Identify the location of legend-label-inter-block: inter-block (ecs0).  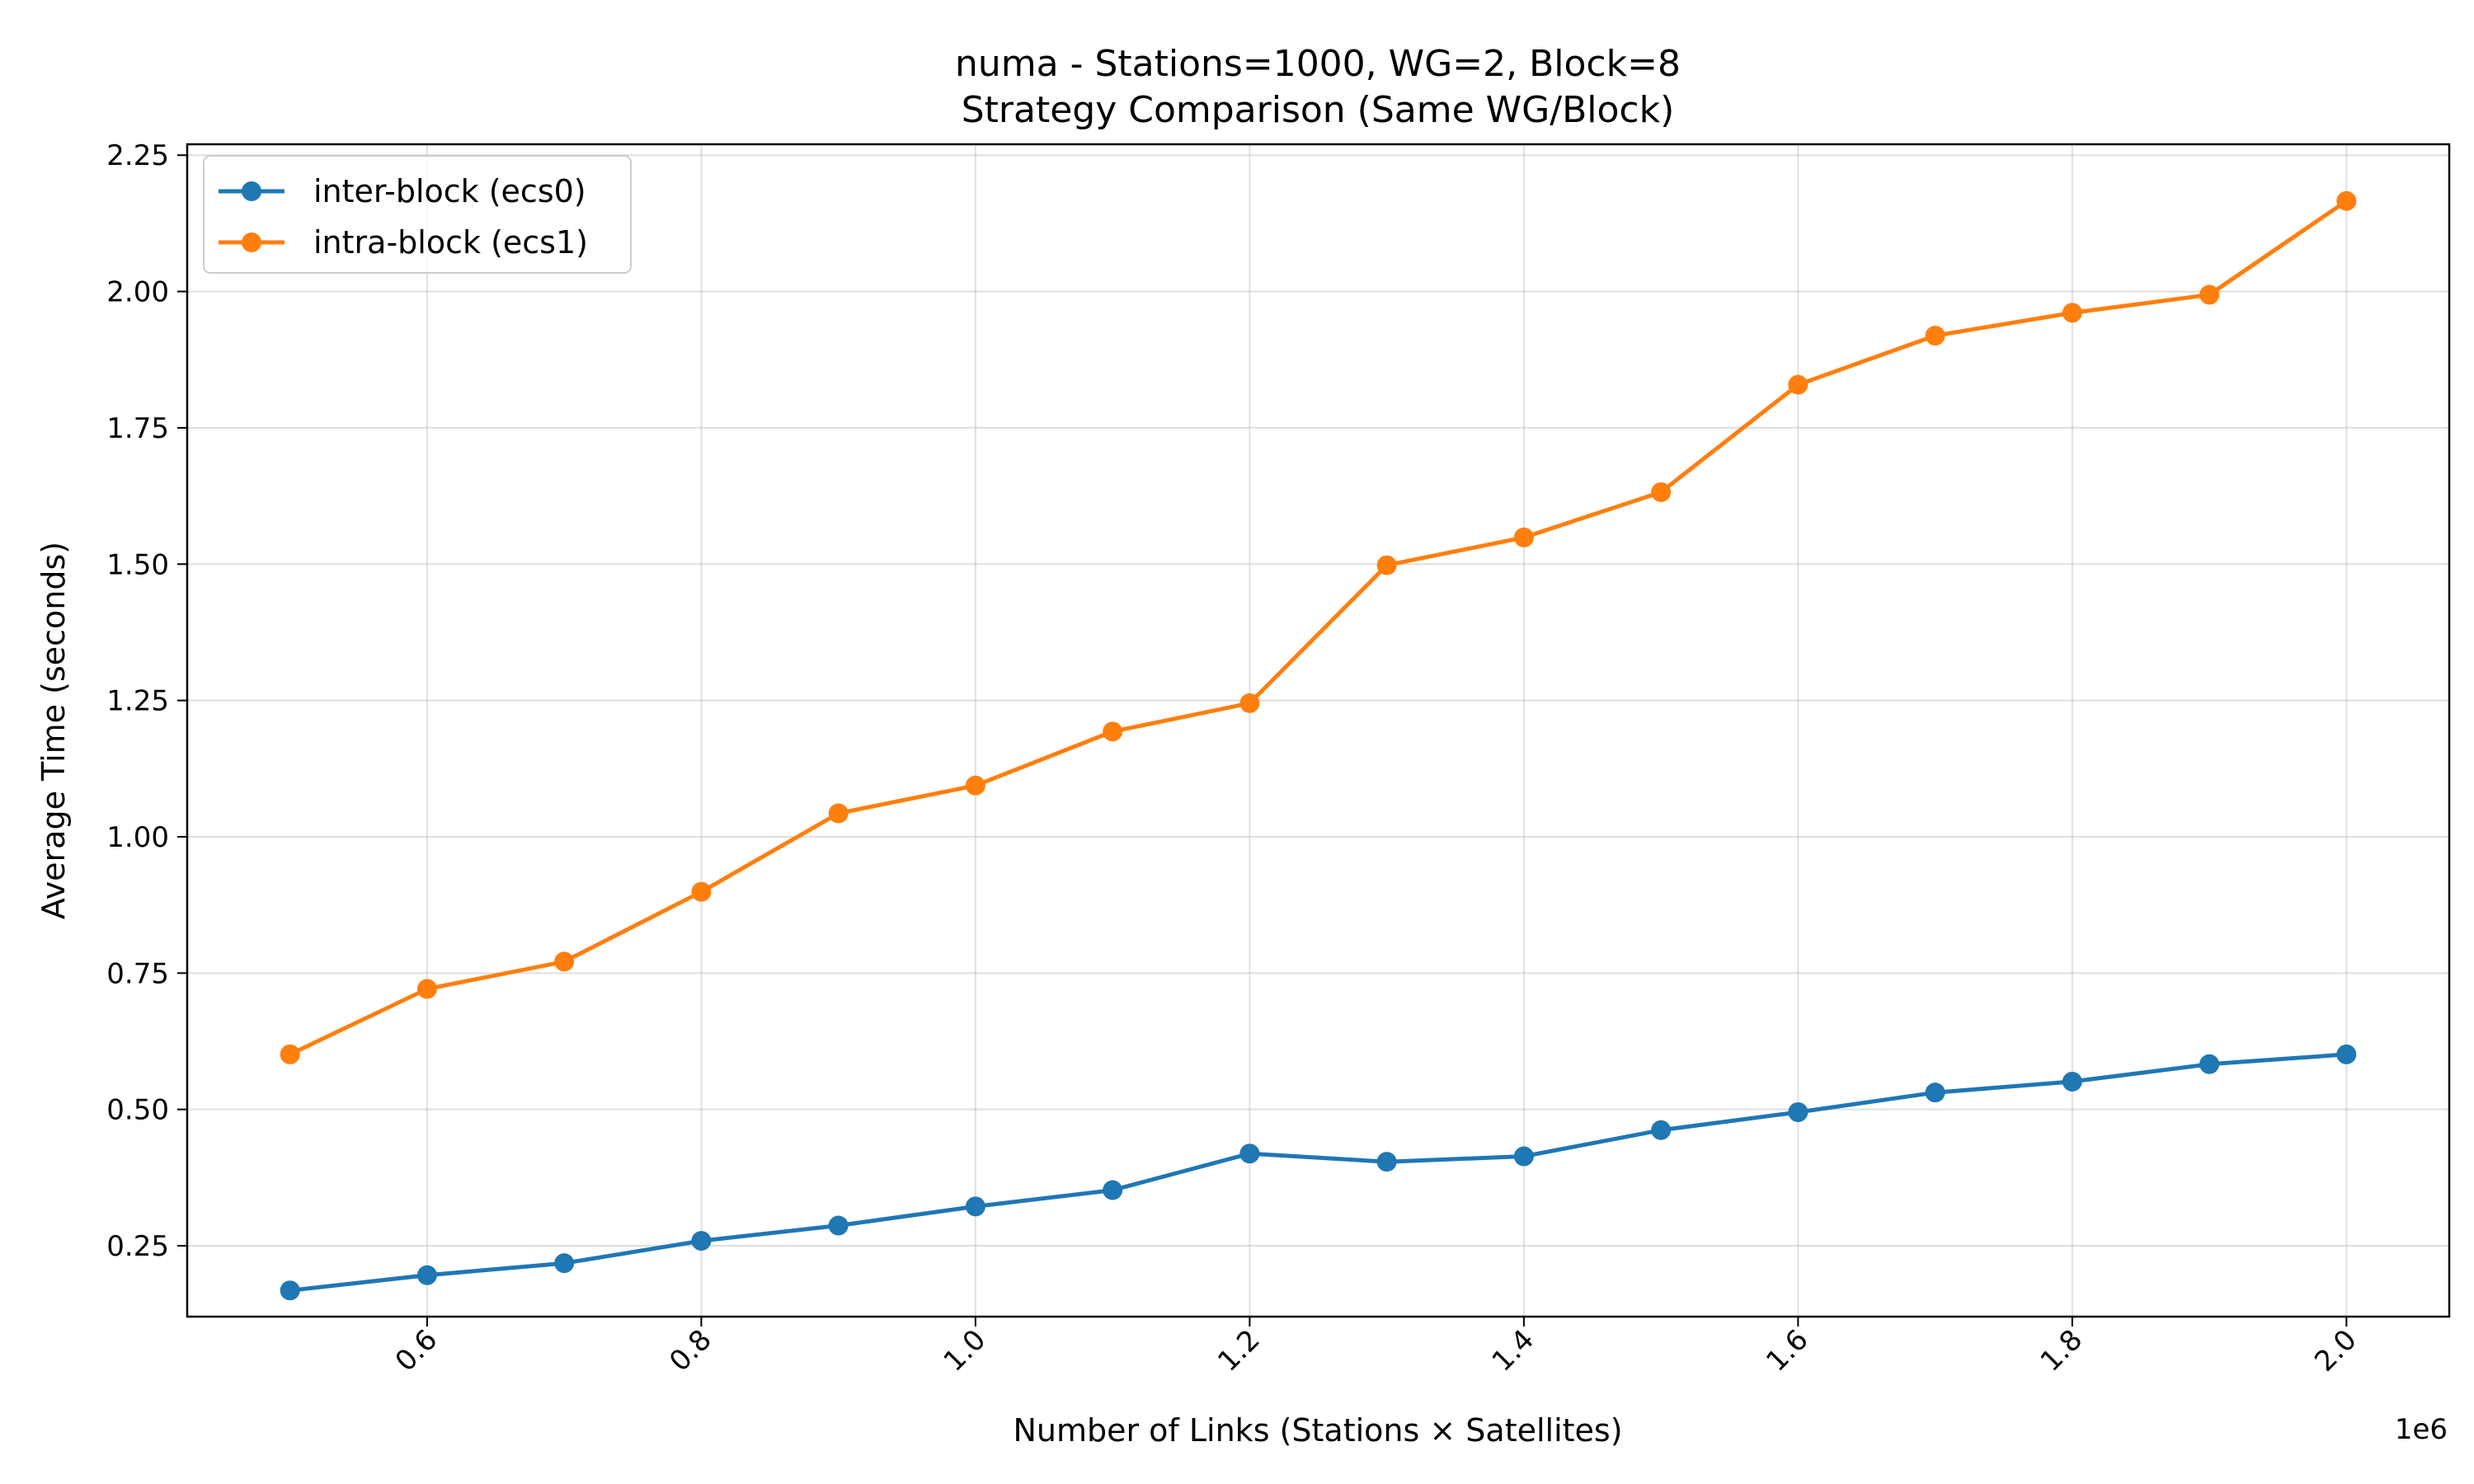
(449, 191).